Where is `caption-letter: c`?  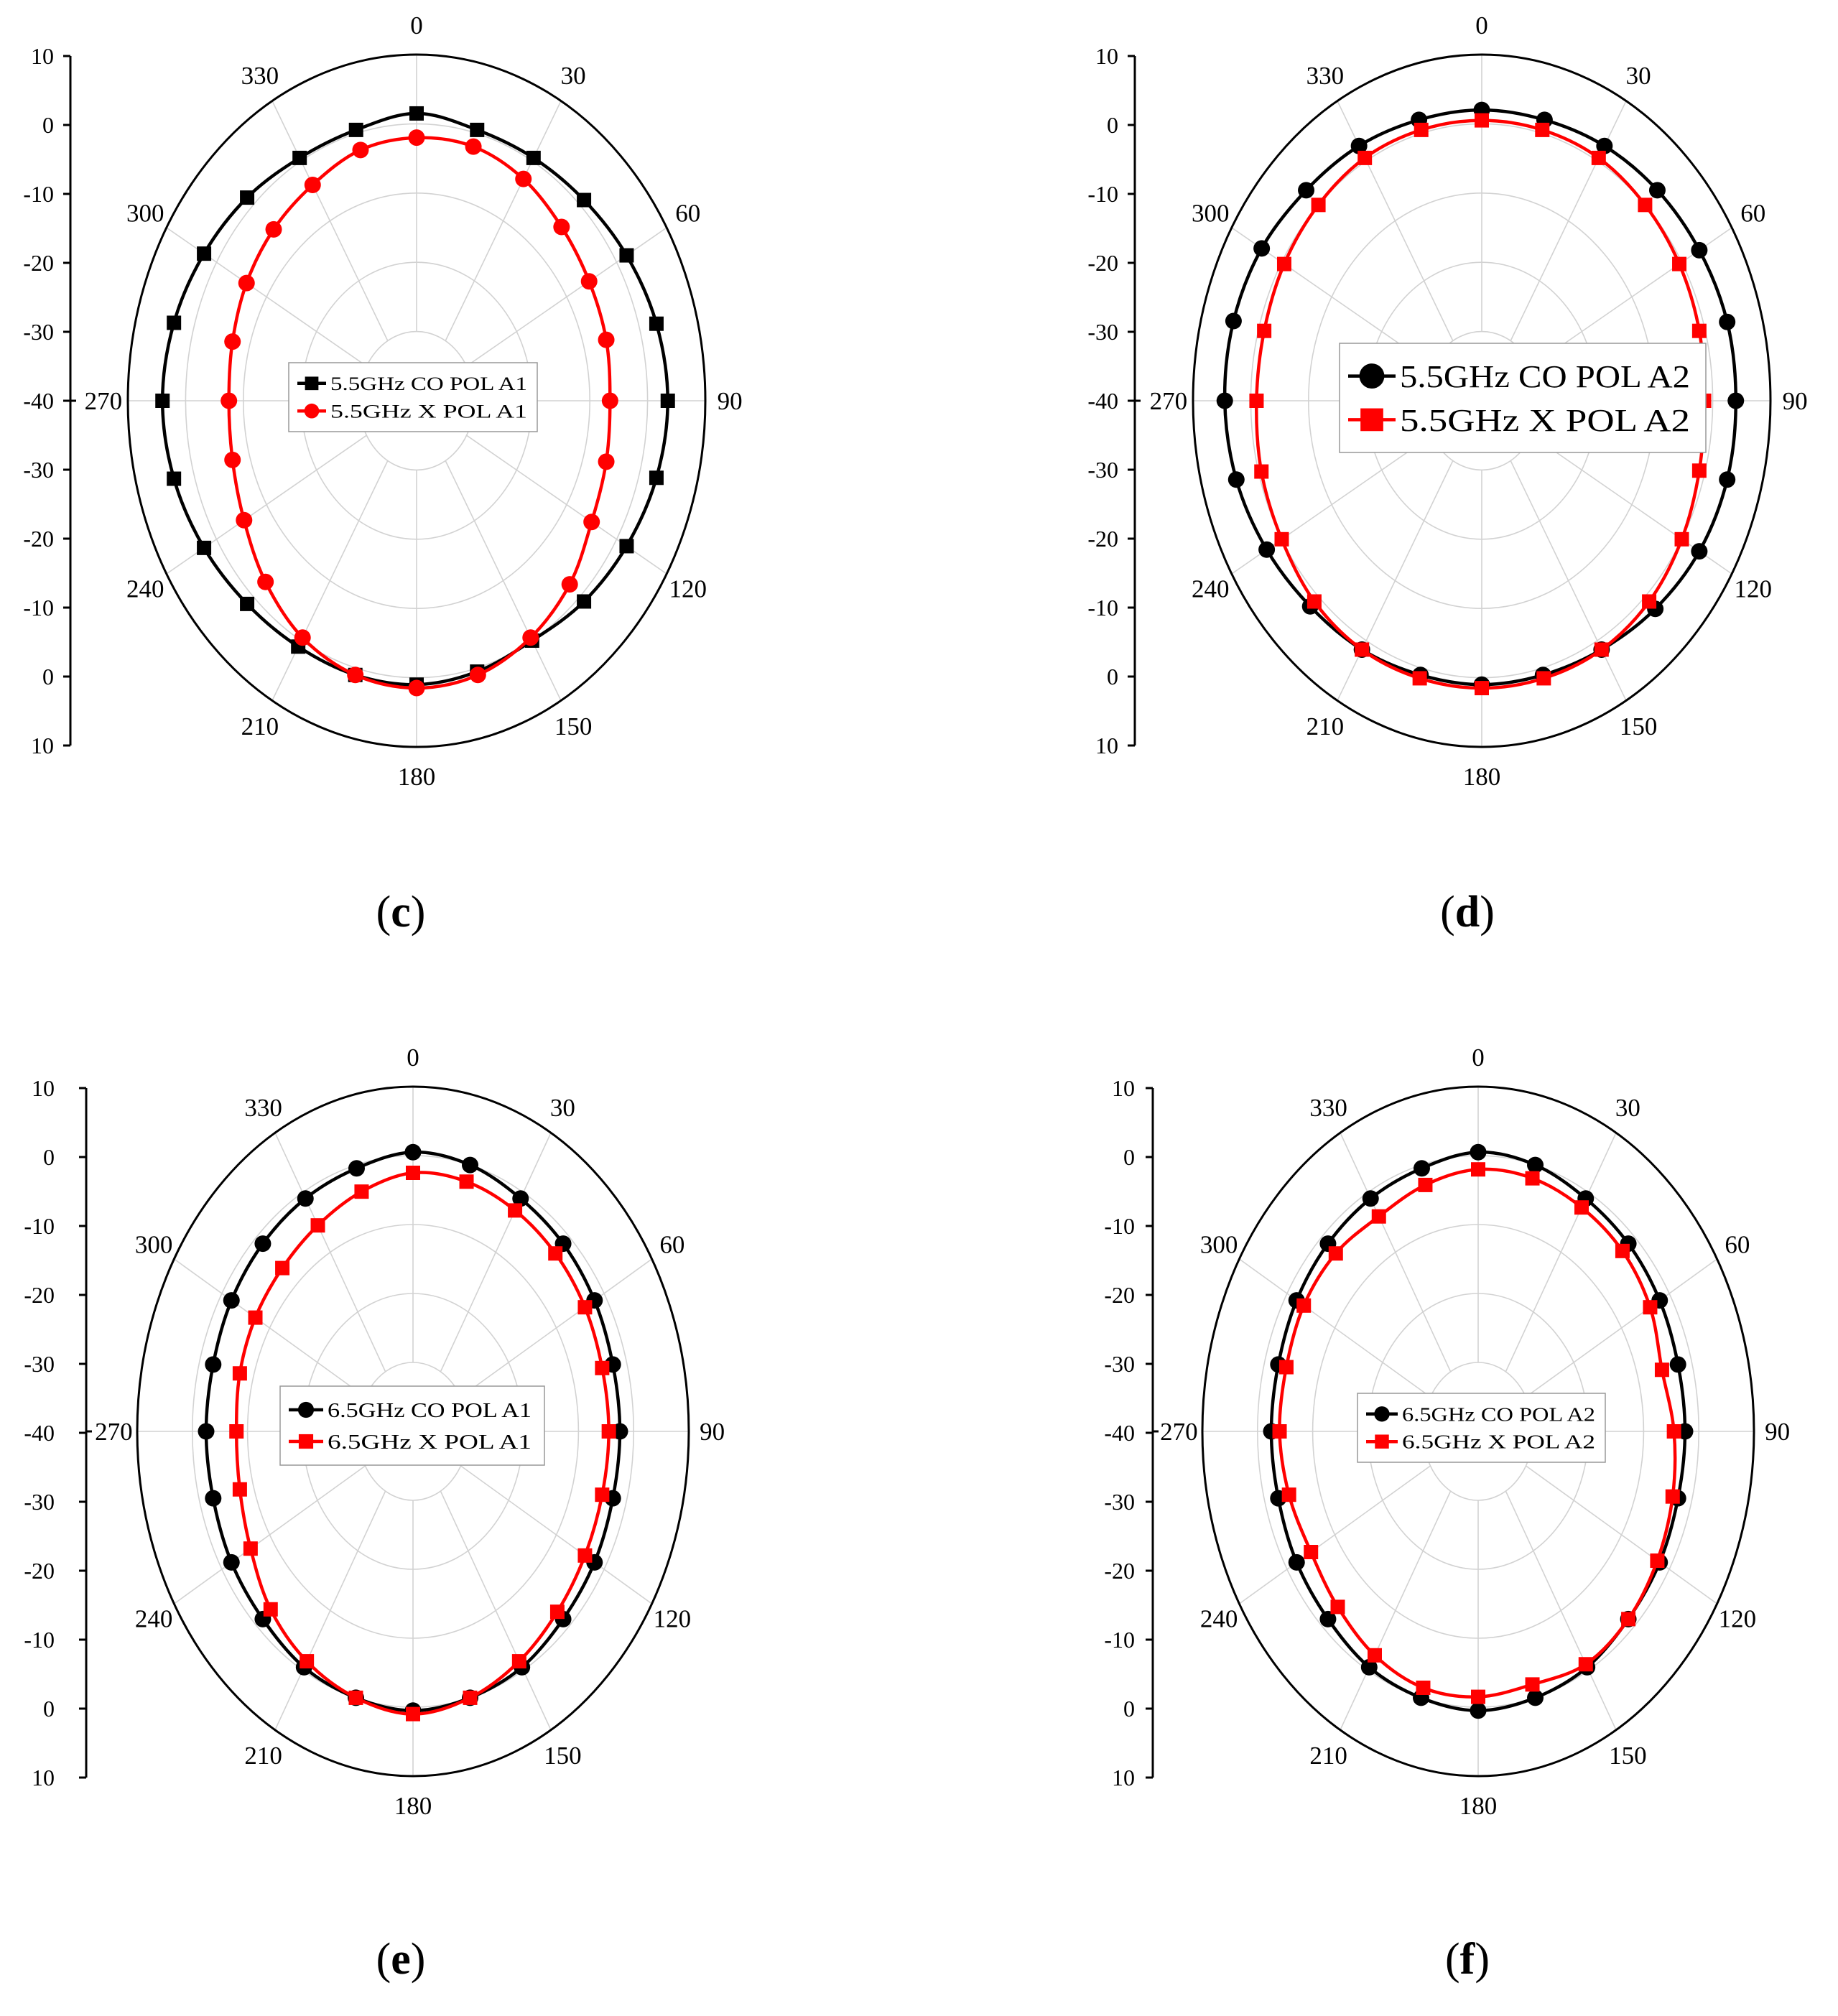 caption-letter: c is located at coordinates (401, 912).